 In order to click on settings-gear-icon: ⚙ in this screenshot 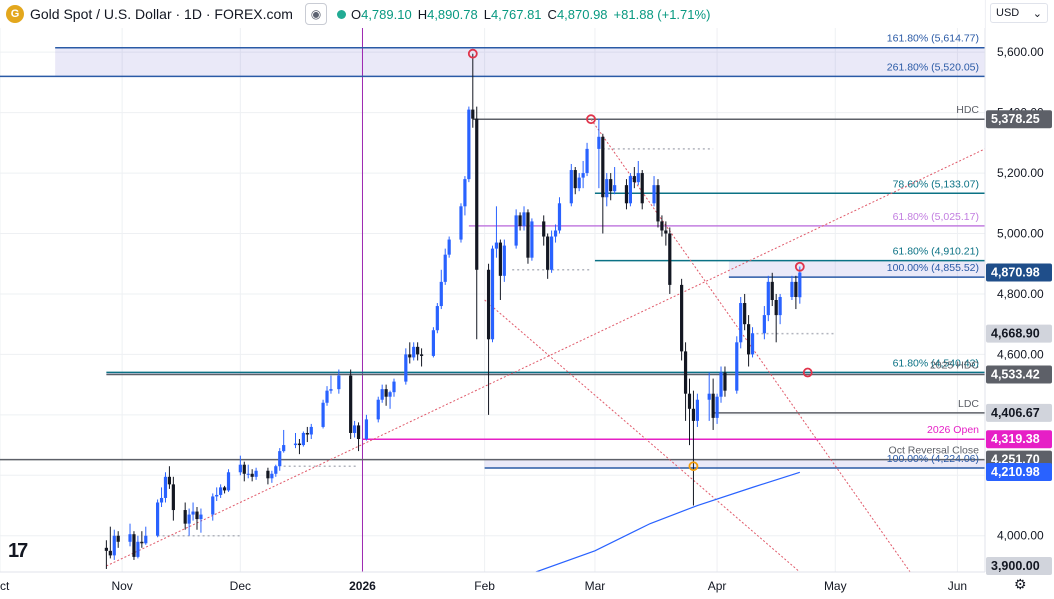, I will do `click(1020, 584)`.